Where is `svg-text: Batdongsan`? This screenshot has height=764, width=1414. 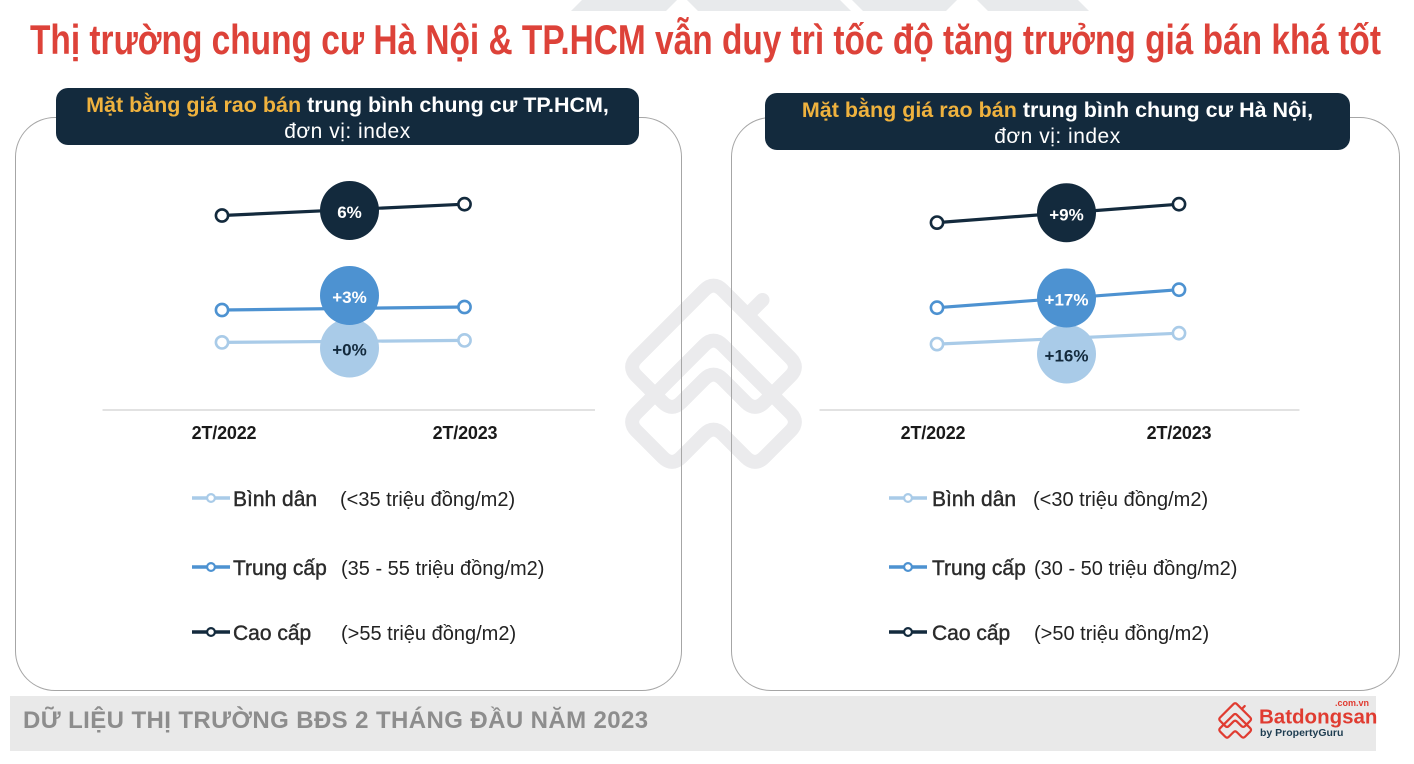
svg-text: Batdongsan is located at coordinates (1318, 717).